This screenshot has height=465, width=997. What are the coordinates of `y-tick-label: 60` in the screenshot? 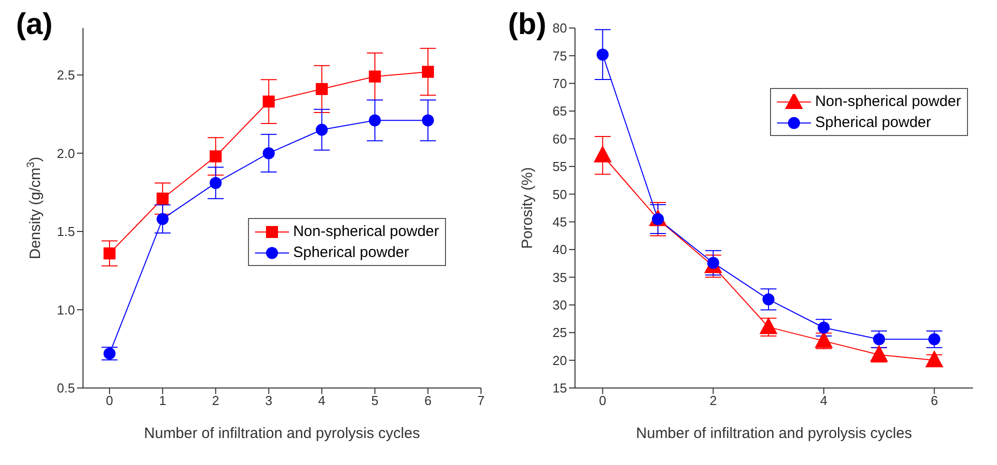 It's located at (559, 138).